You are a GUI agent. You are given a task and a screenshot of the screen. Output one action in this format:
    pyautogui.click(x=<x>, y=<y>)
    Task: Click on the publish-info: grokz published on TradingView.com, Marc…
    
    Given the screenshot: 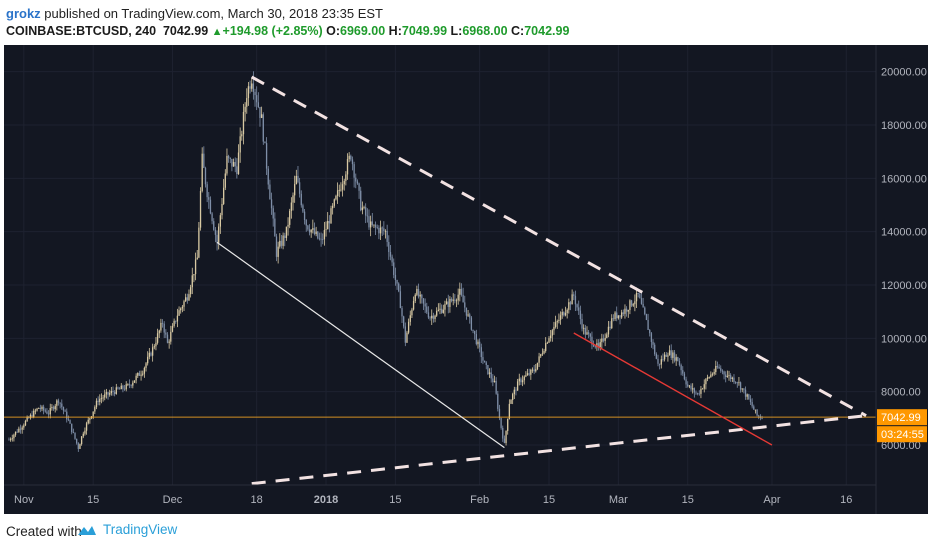 What is the action you would take?
    pyautogui.click(x=194, y=13)
    